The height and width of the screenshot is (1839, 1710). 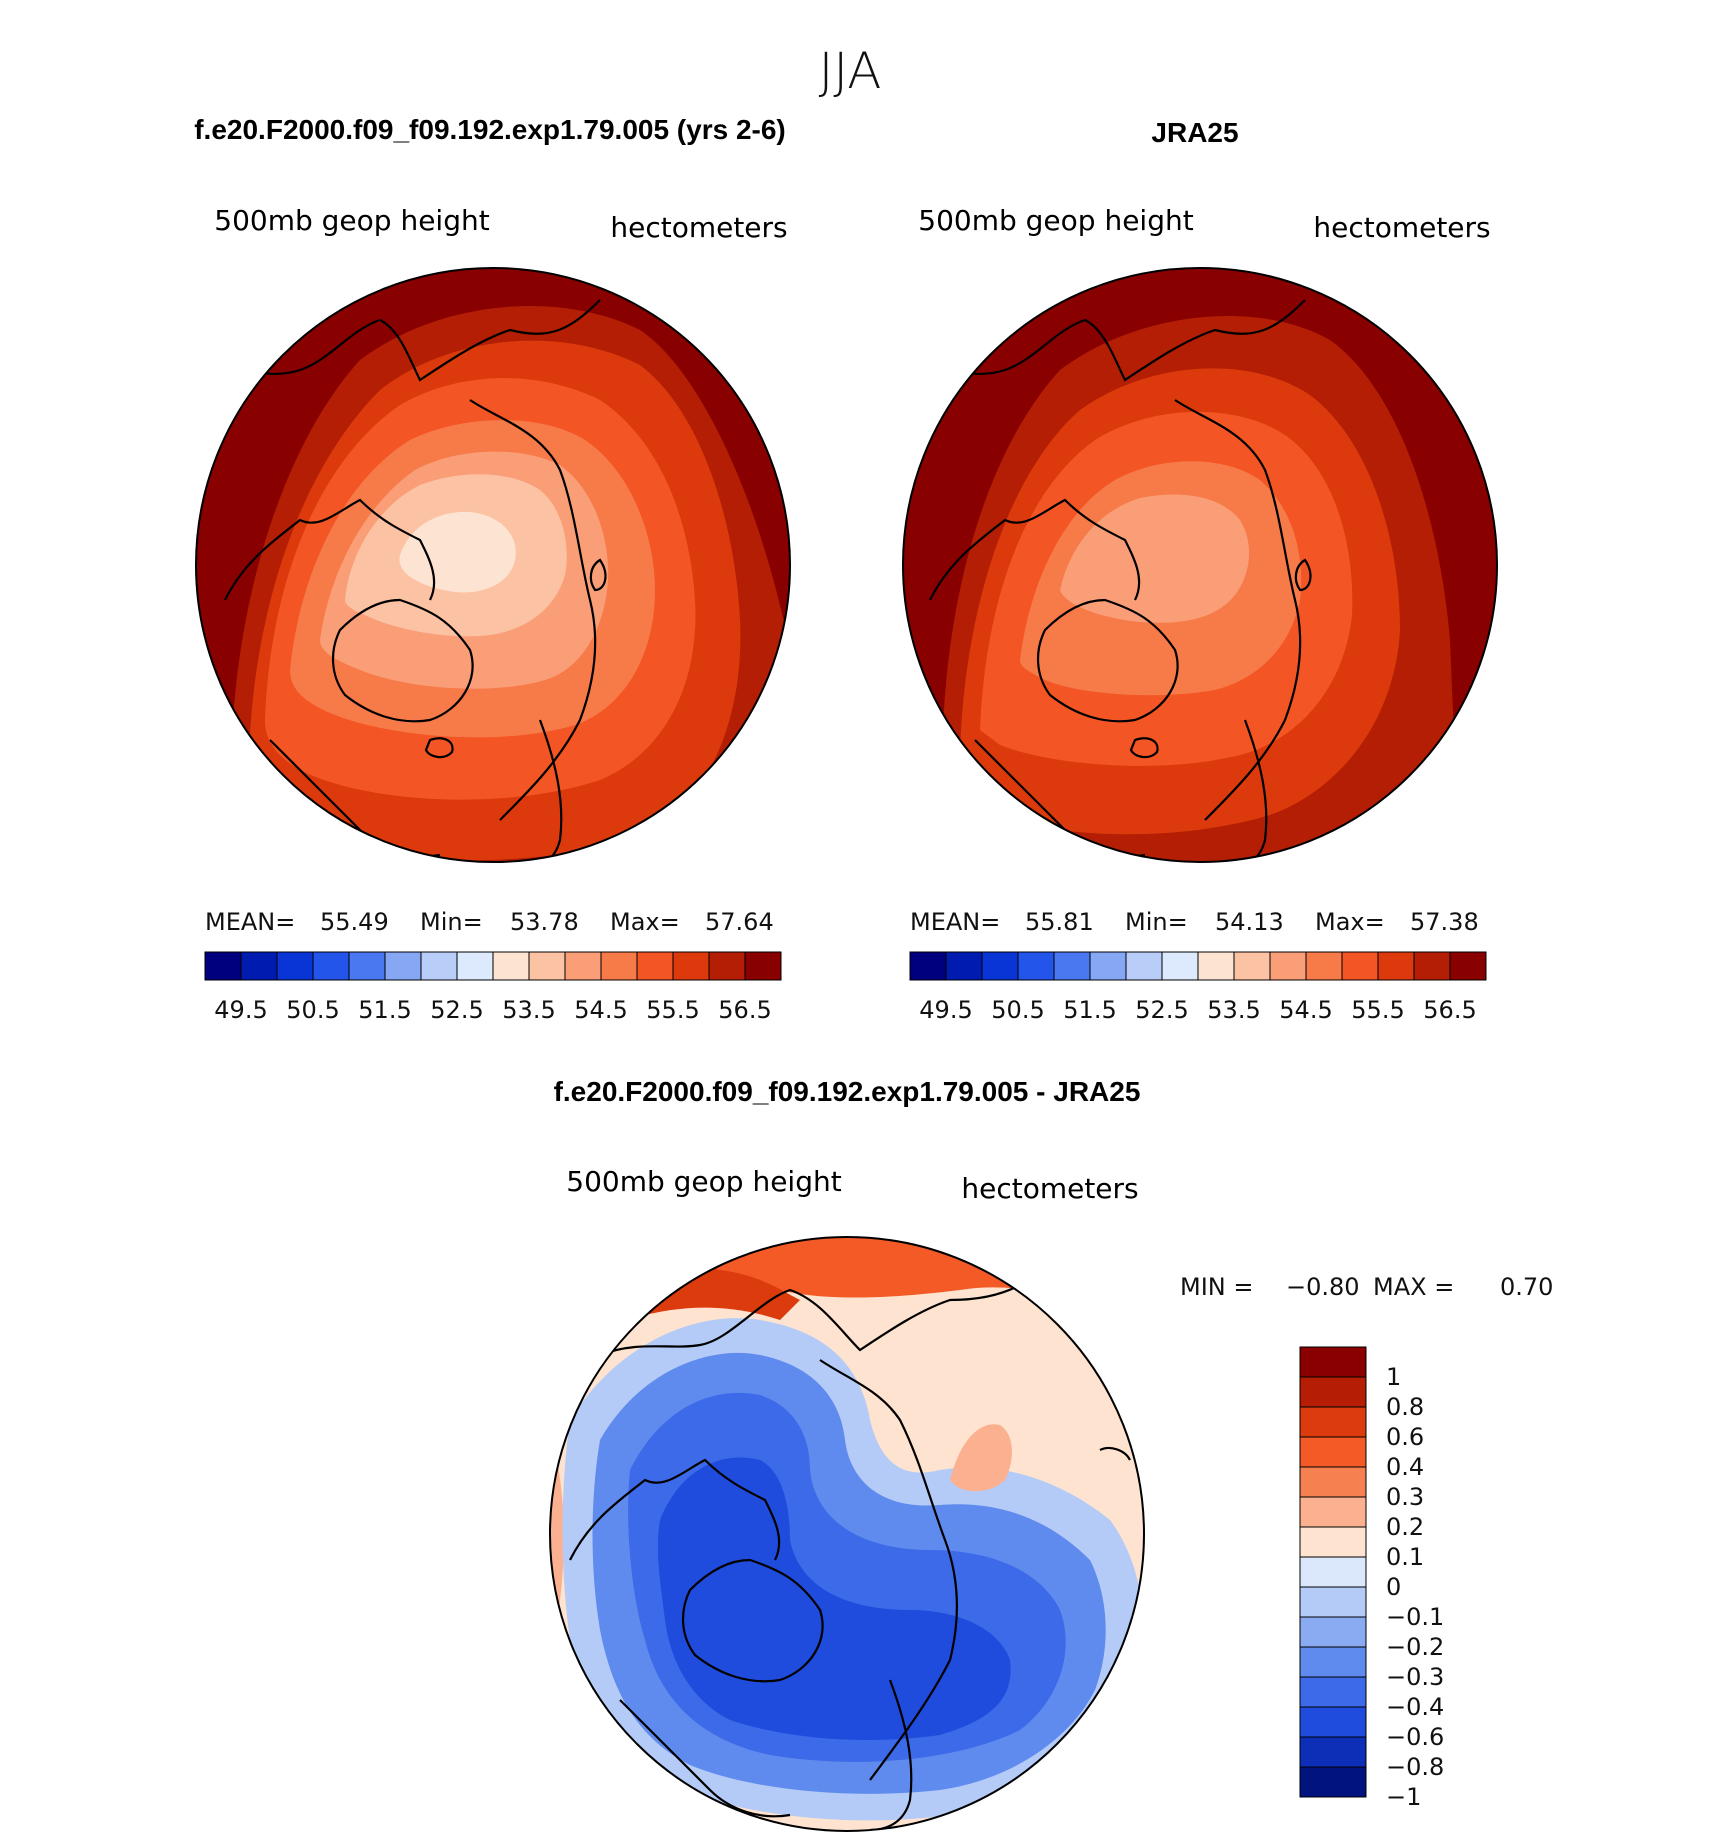 I want to click on season-title: JJA, so click(x=850, y=71).